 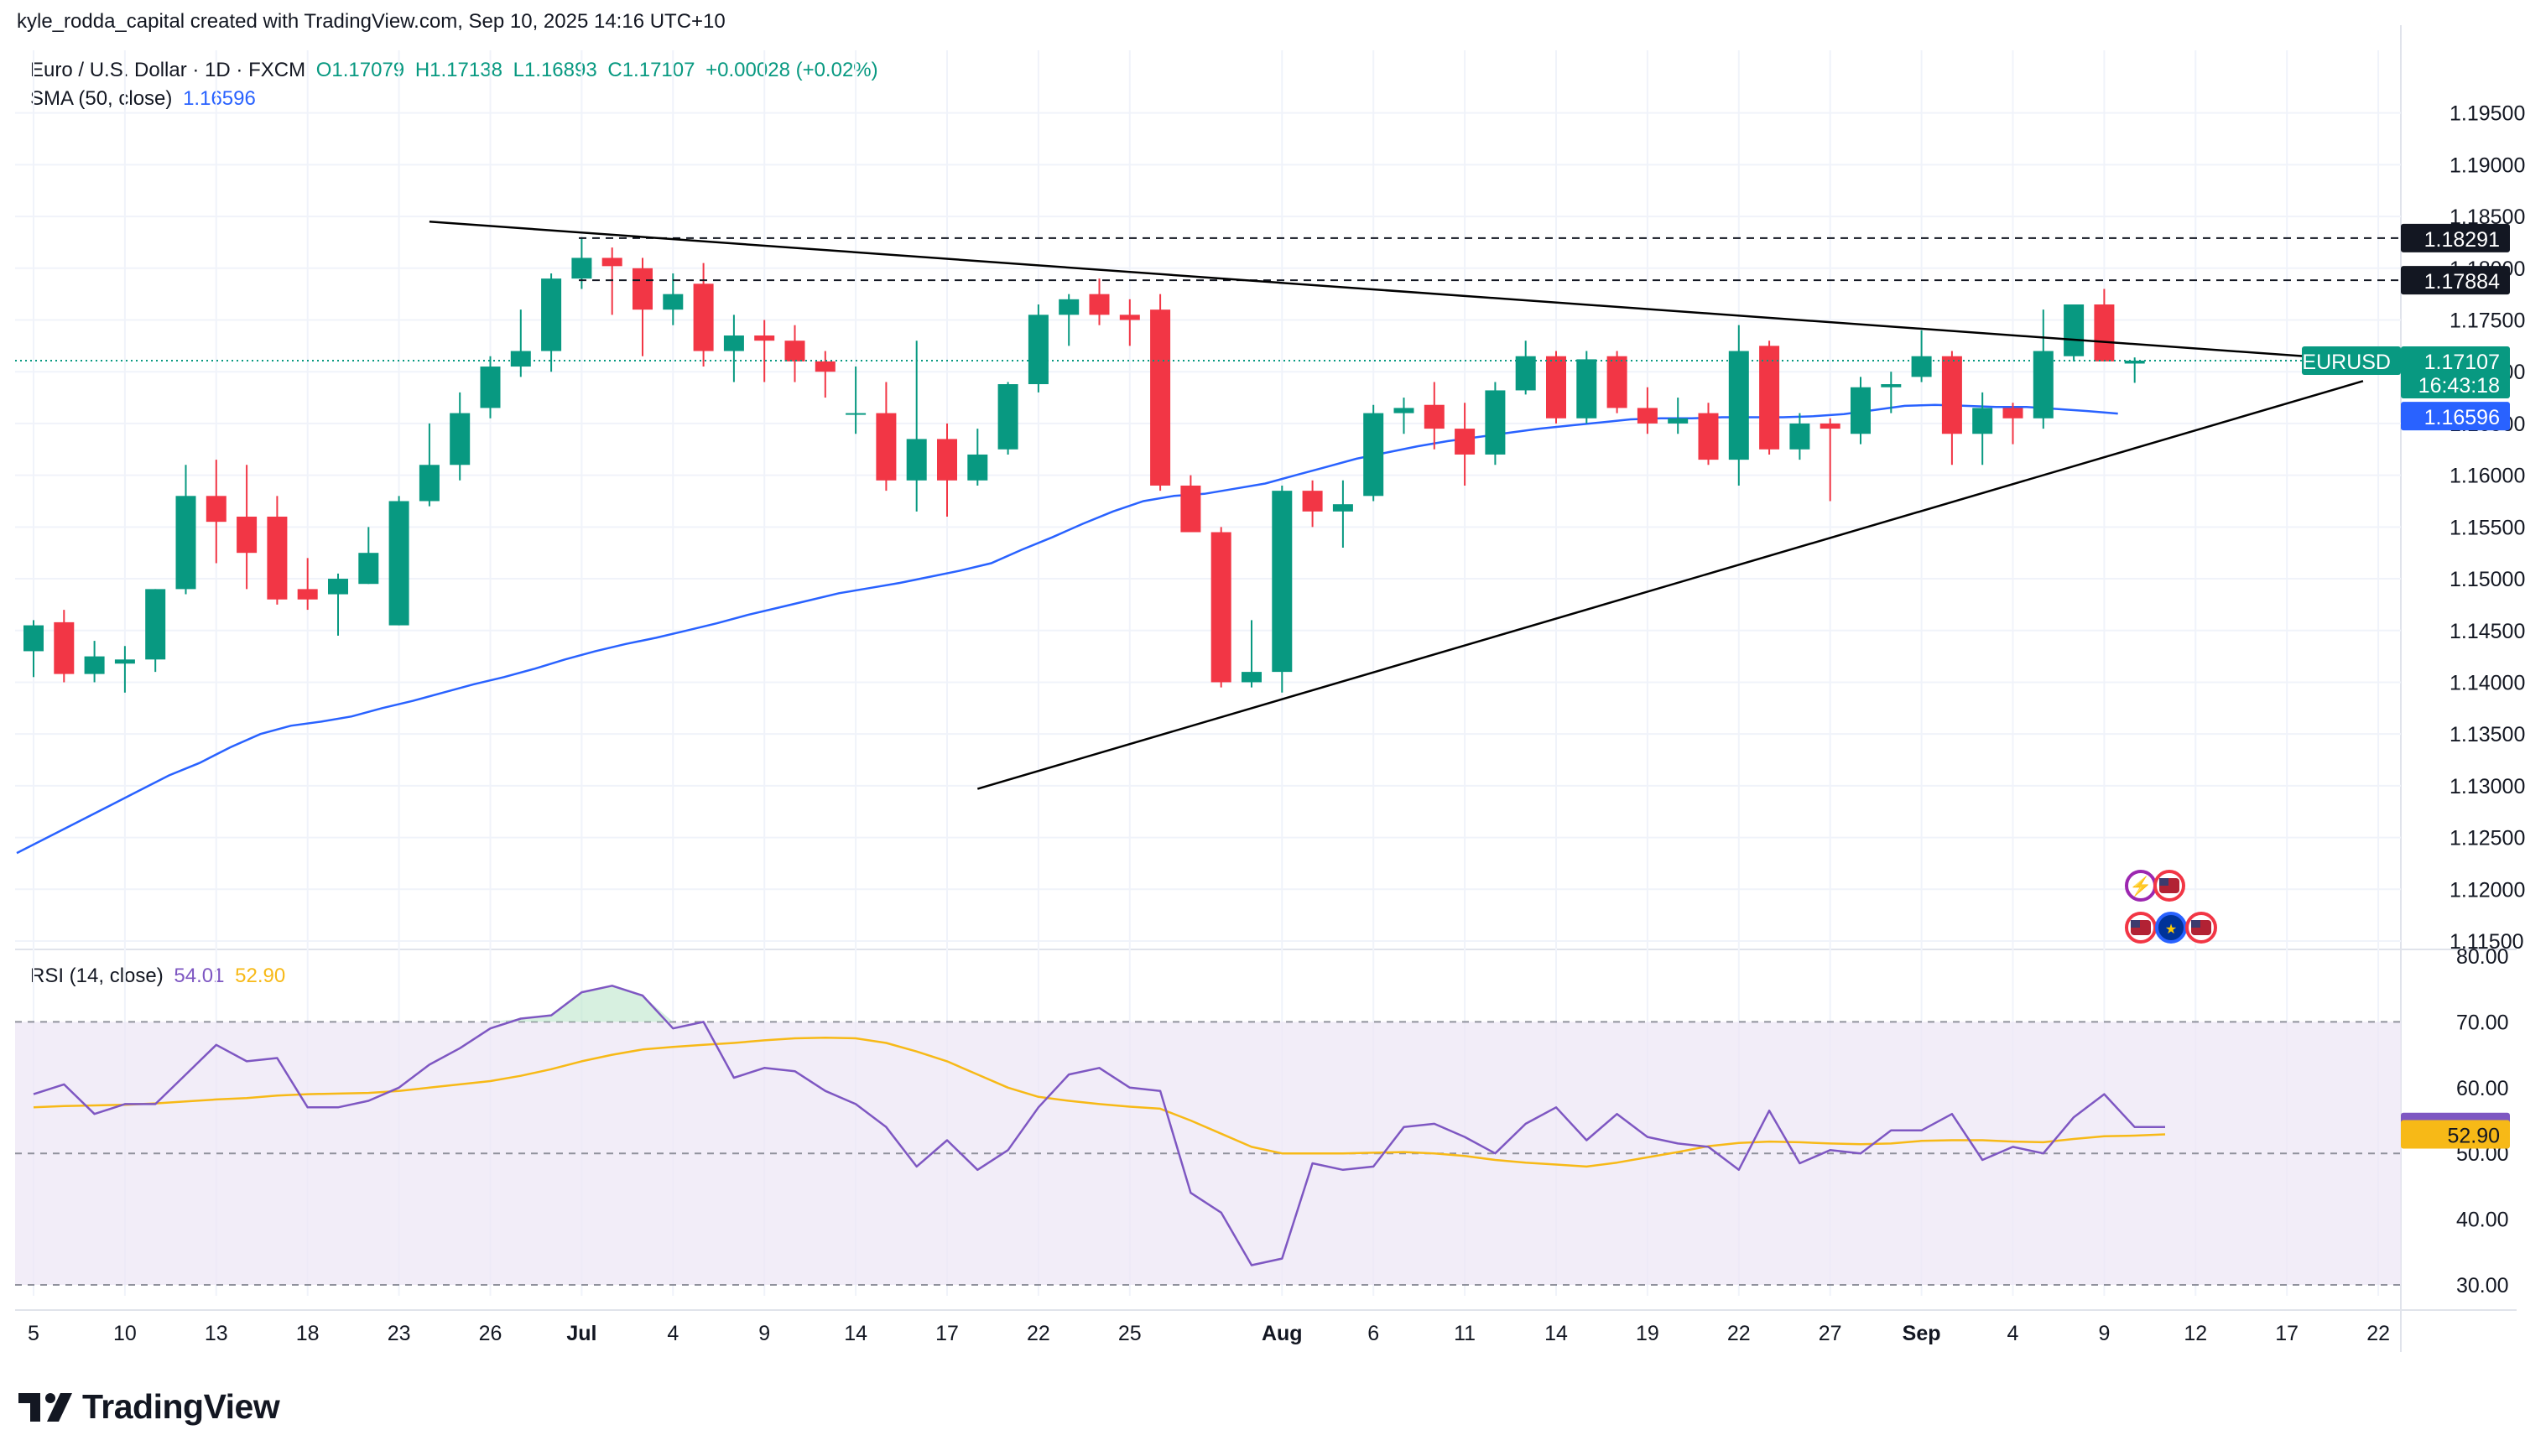 I want to click on time-tick-label: Sep, so click(x=1922, y=1333).